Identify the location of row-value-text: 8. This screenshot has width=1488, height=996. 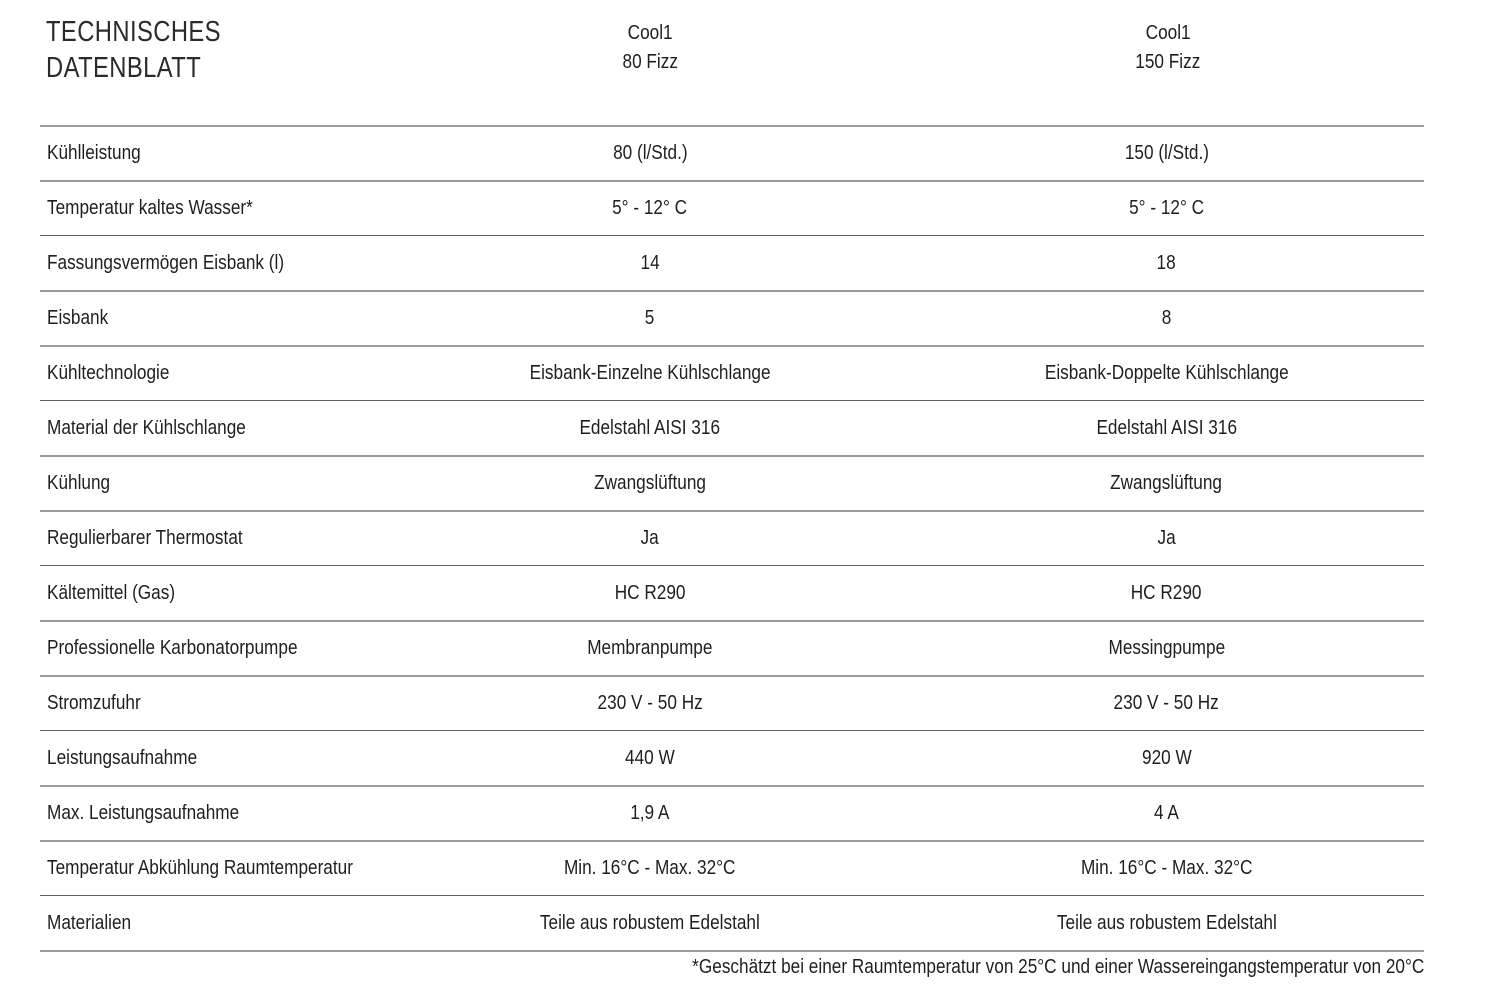
(1166, 318).